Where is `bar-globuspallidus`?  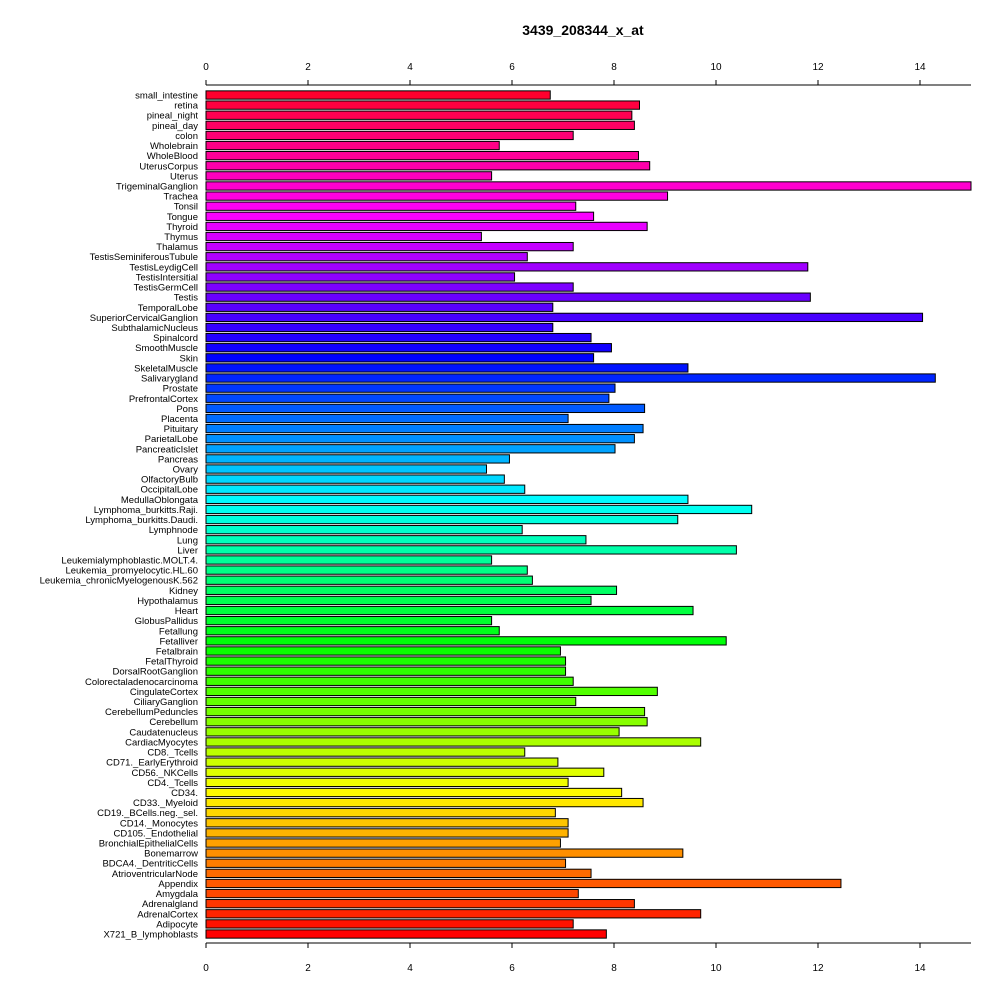 bar-globuspallidus is located at coordinates (349, 620).